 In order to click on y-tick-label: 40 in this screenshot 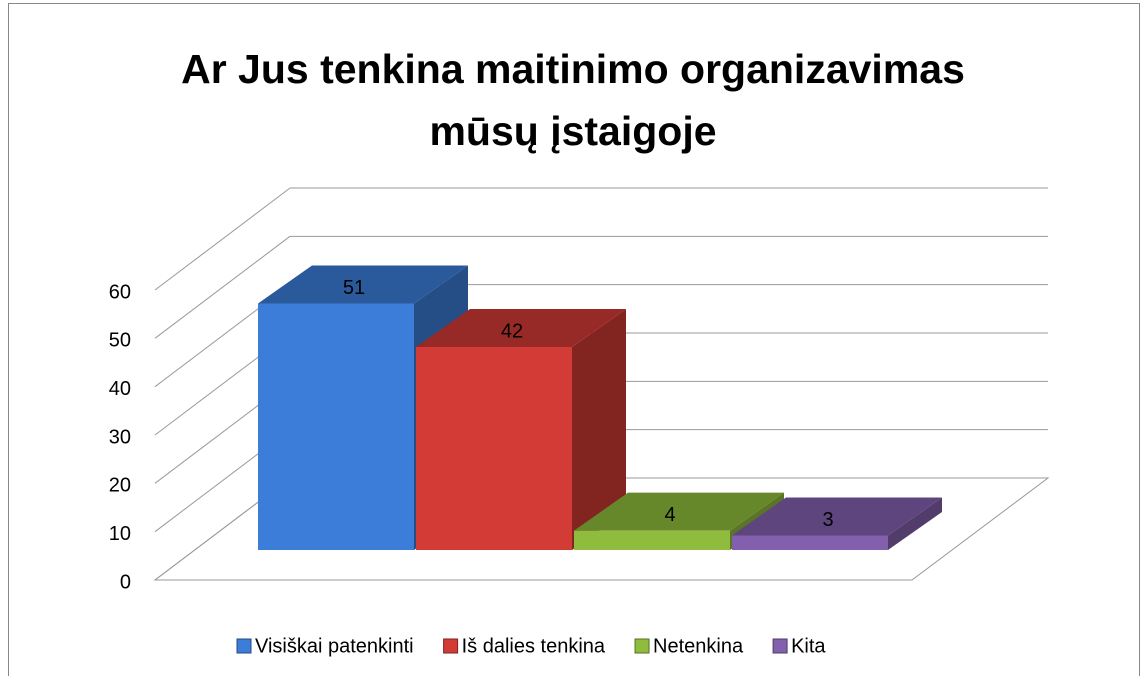, I will do `click(120, 389)`.